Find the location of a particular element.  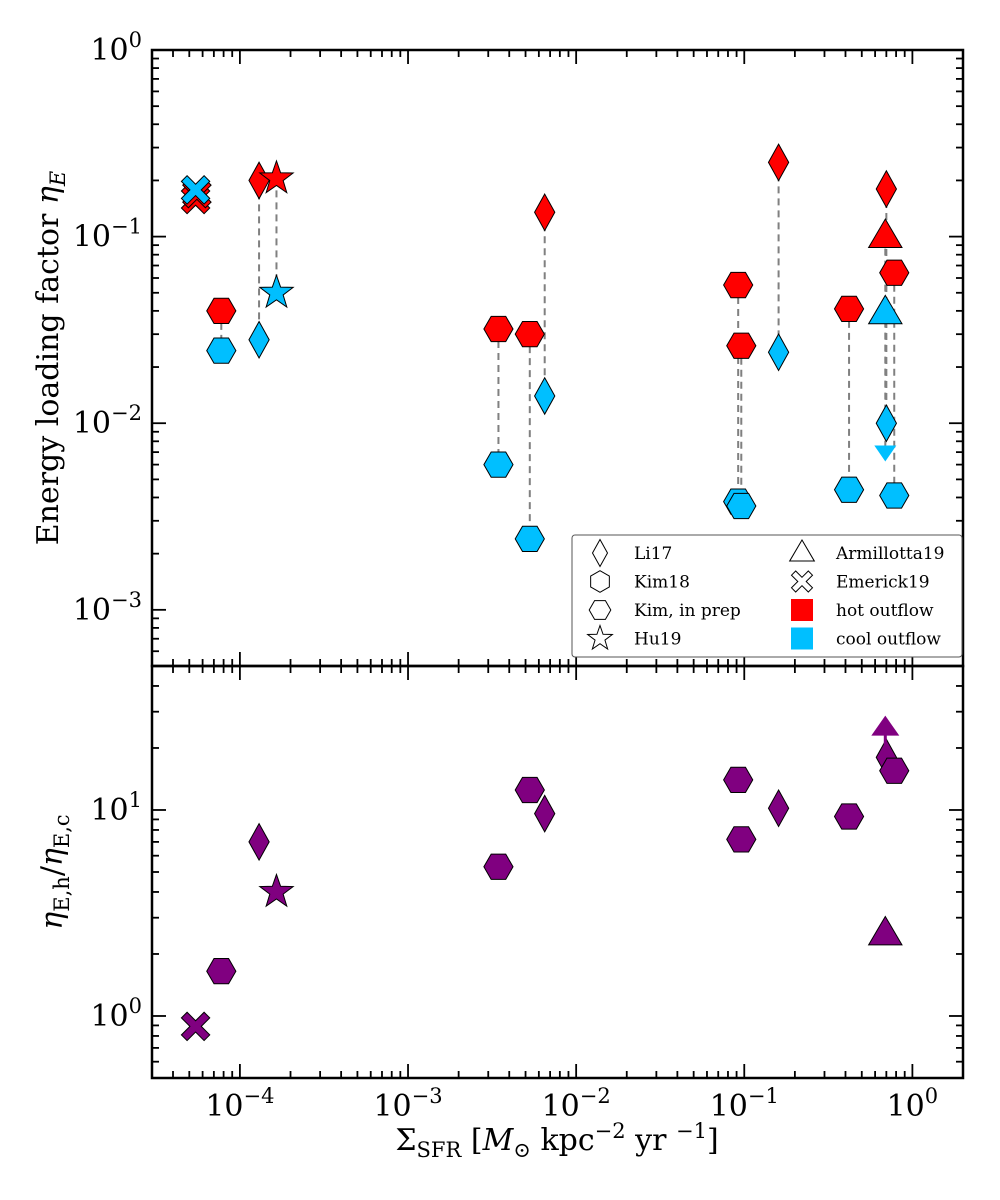

legend-marker-star is located at coordinates (600, 637).